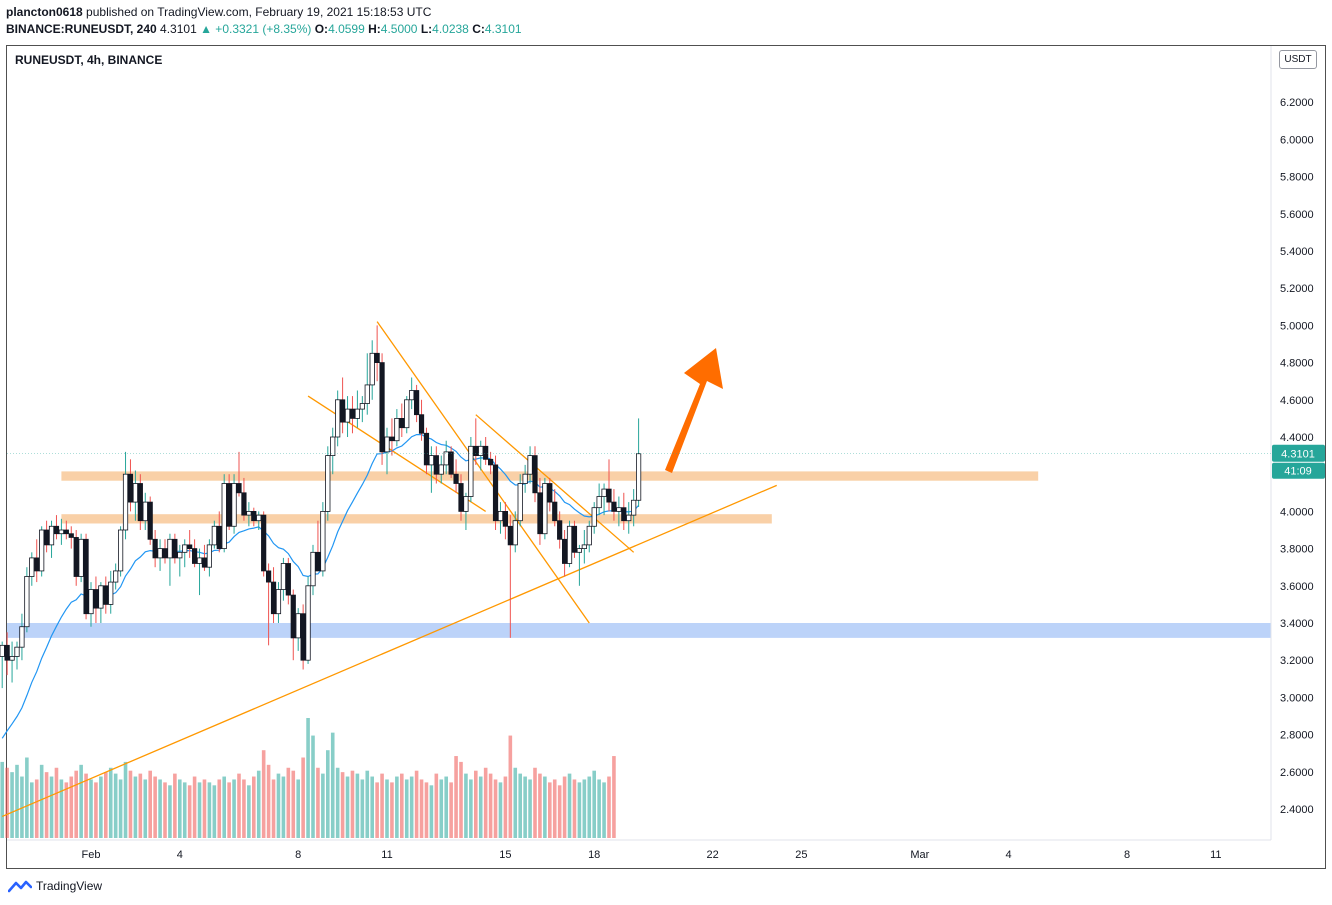 The height and width of the screenshot is (905, 1332). Describe the element at coordinates (386, 855) in the screenshot. I see `time-tick-label: 11` at that location.